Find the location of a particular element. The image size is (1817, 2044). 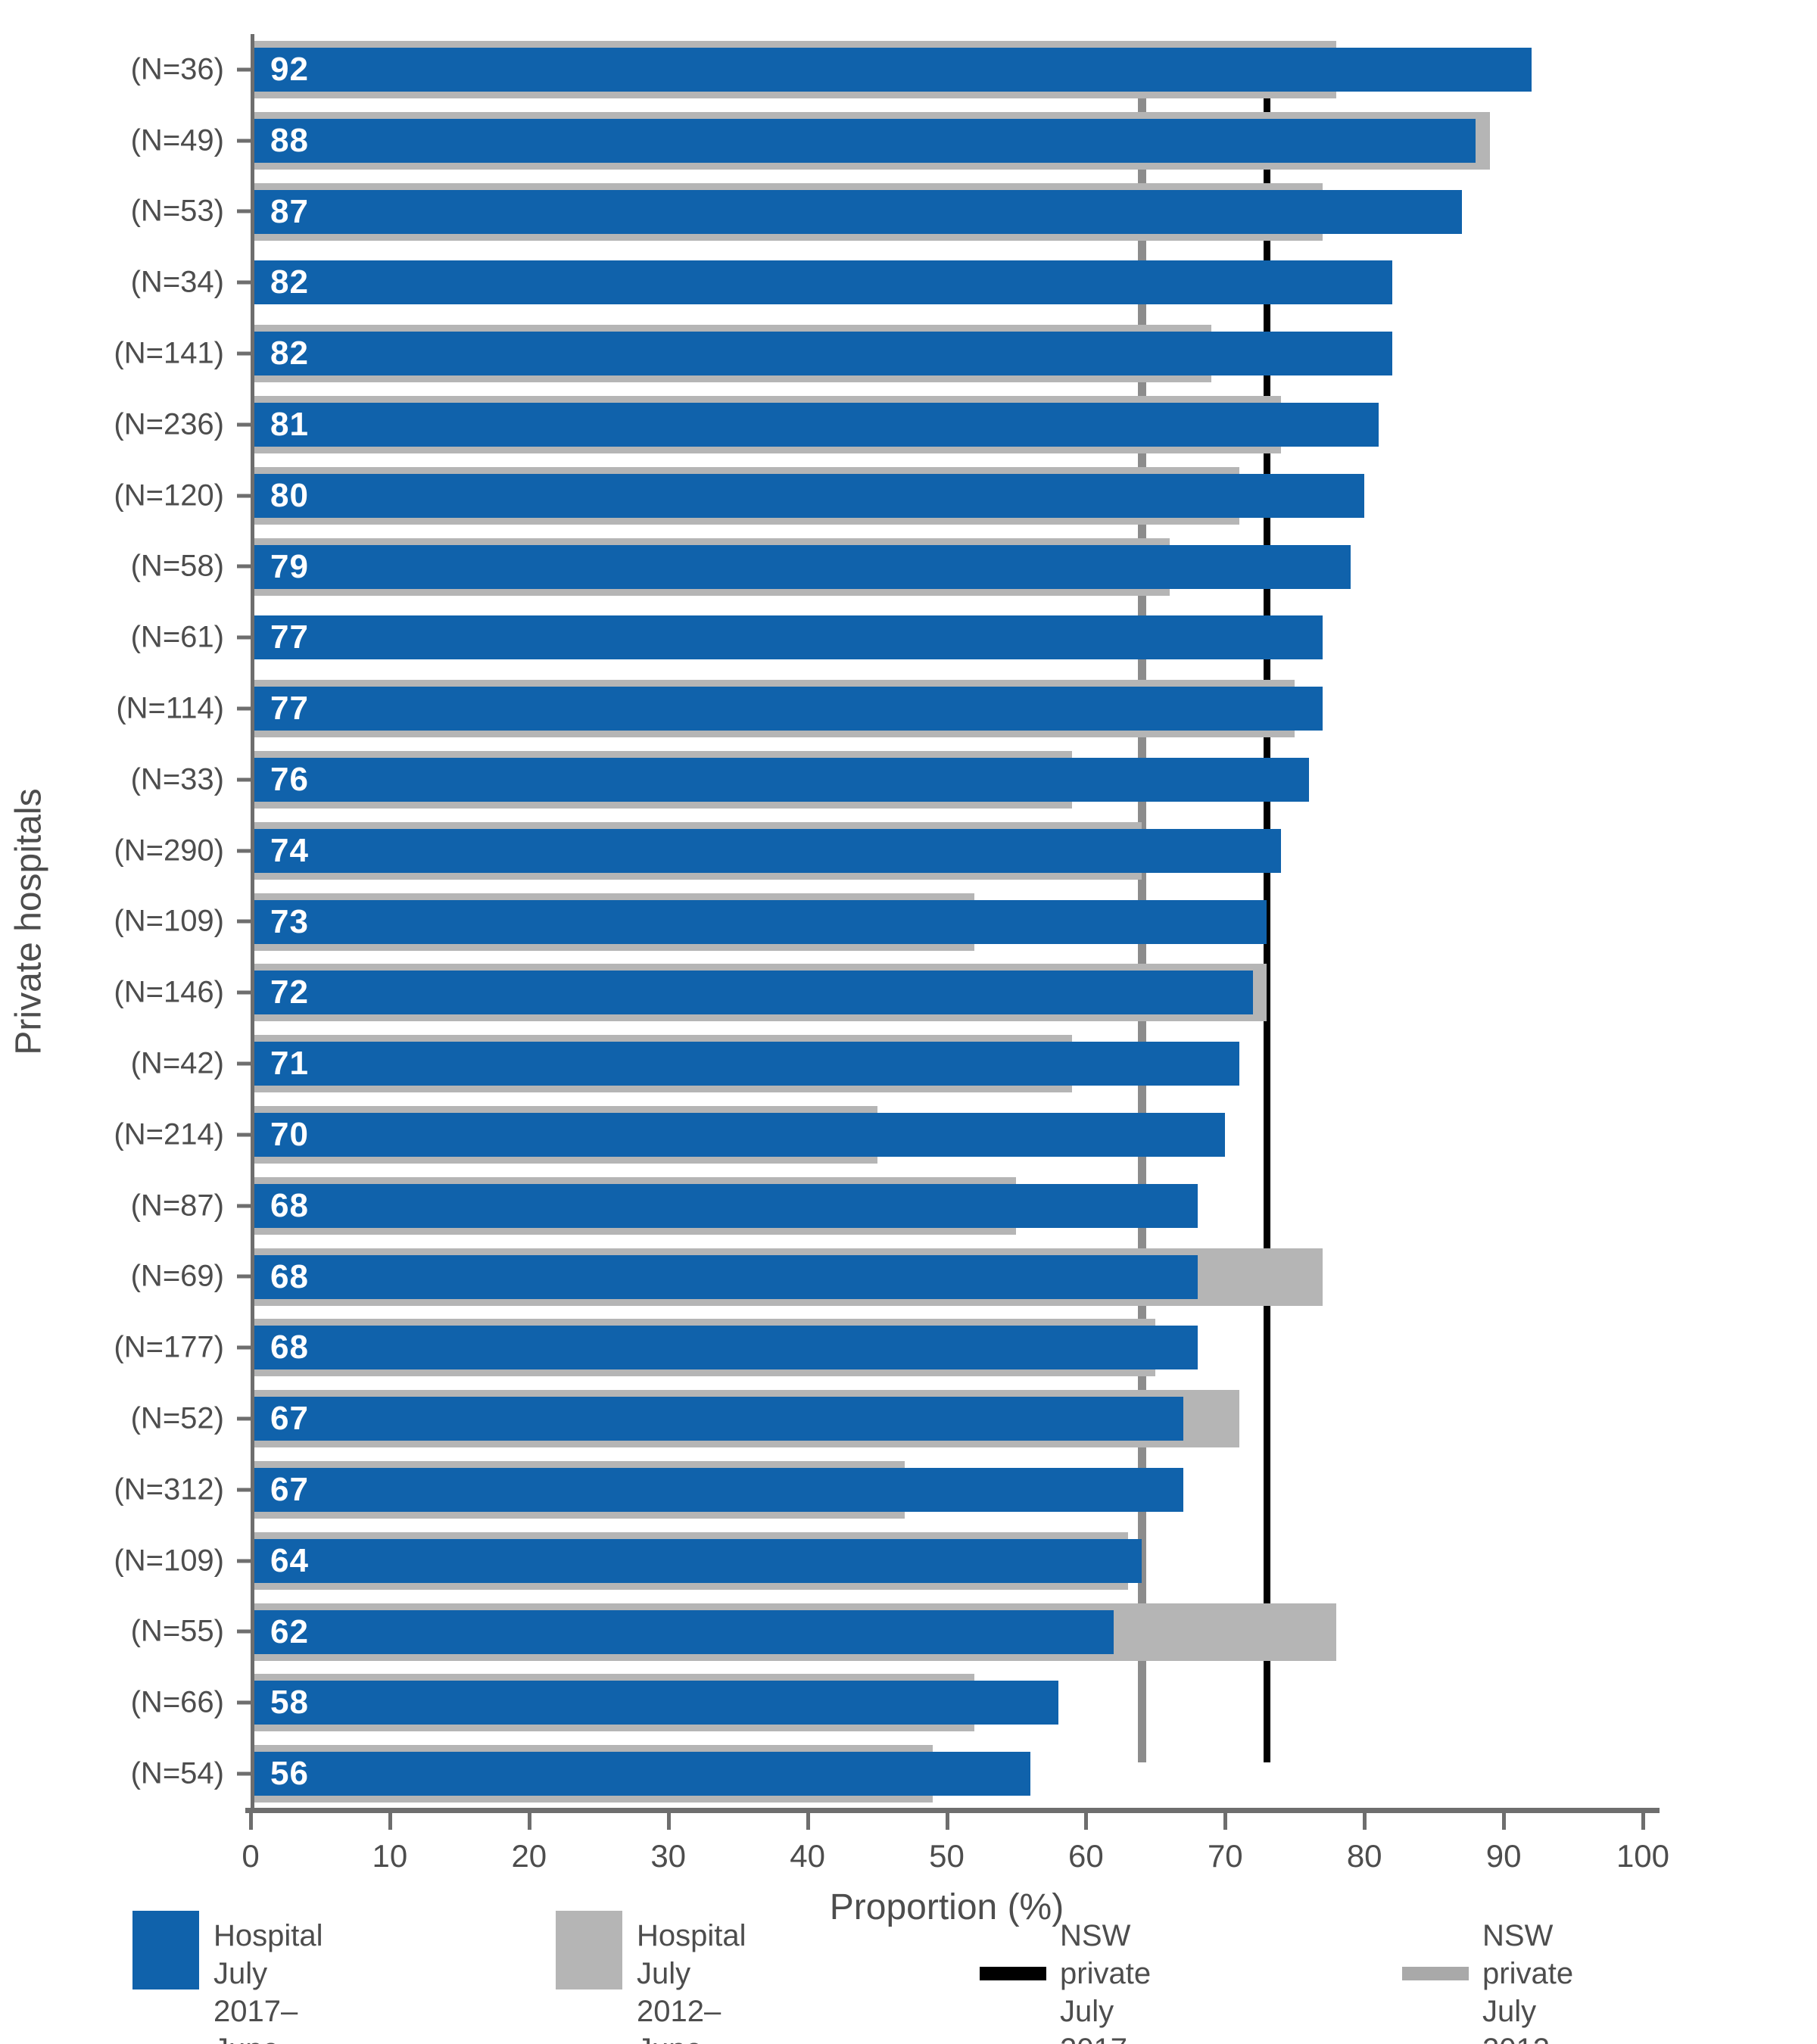

bar-row: 82 (N=34) is located at coordinates (887, 282).